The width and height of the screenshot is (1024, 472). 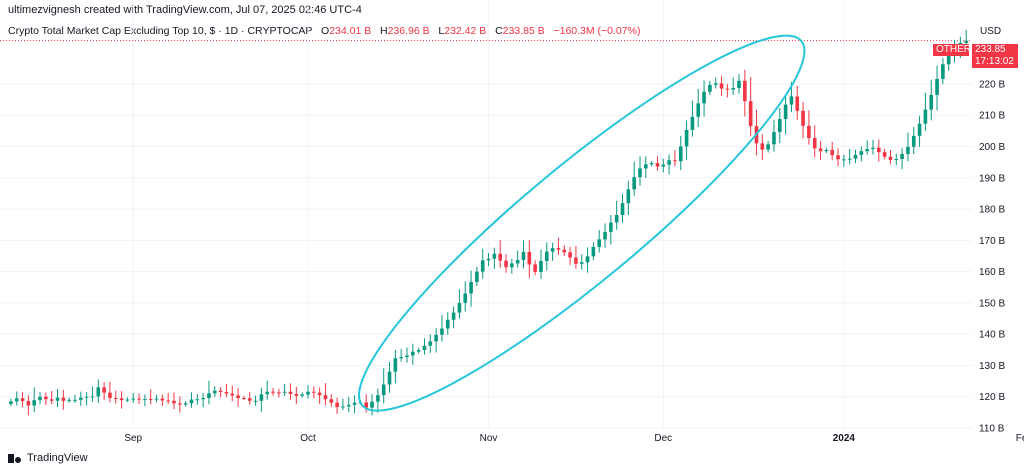 What do you see at coordinates (574, 438) in the screenshot?
I see `time-axis: Sep Oct Nov Dec 2024 Feb` at bounding box center [574, 438].